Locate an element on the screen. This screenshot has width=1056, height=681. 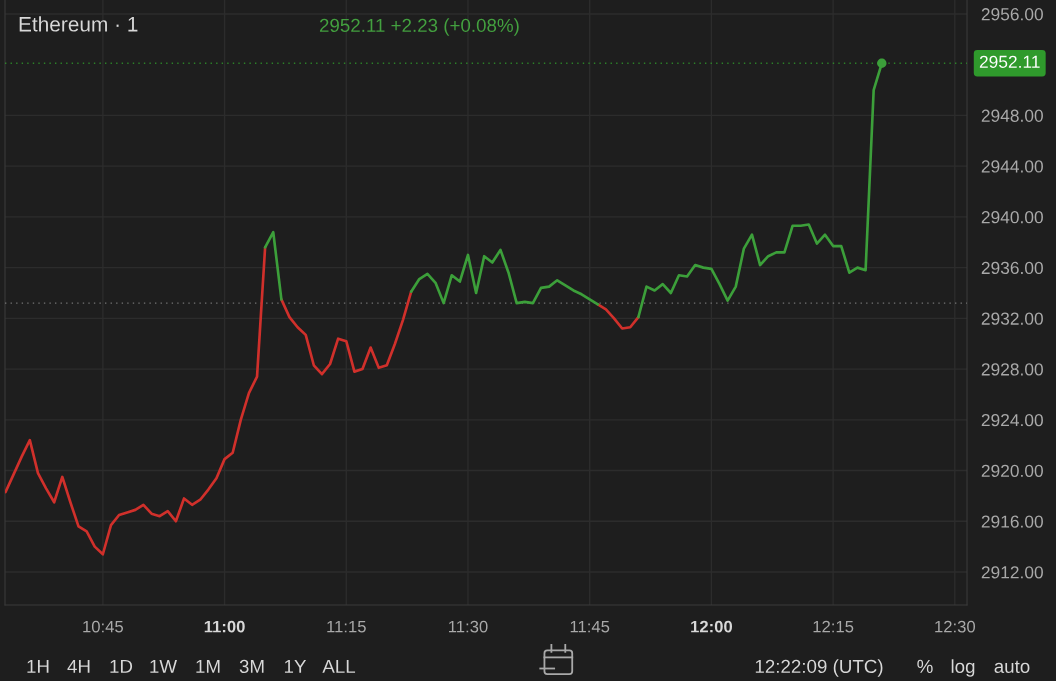
y-tick-label: 2912.00 is located at coordinates (1012, 572).